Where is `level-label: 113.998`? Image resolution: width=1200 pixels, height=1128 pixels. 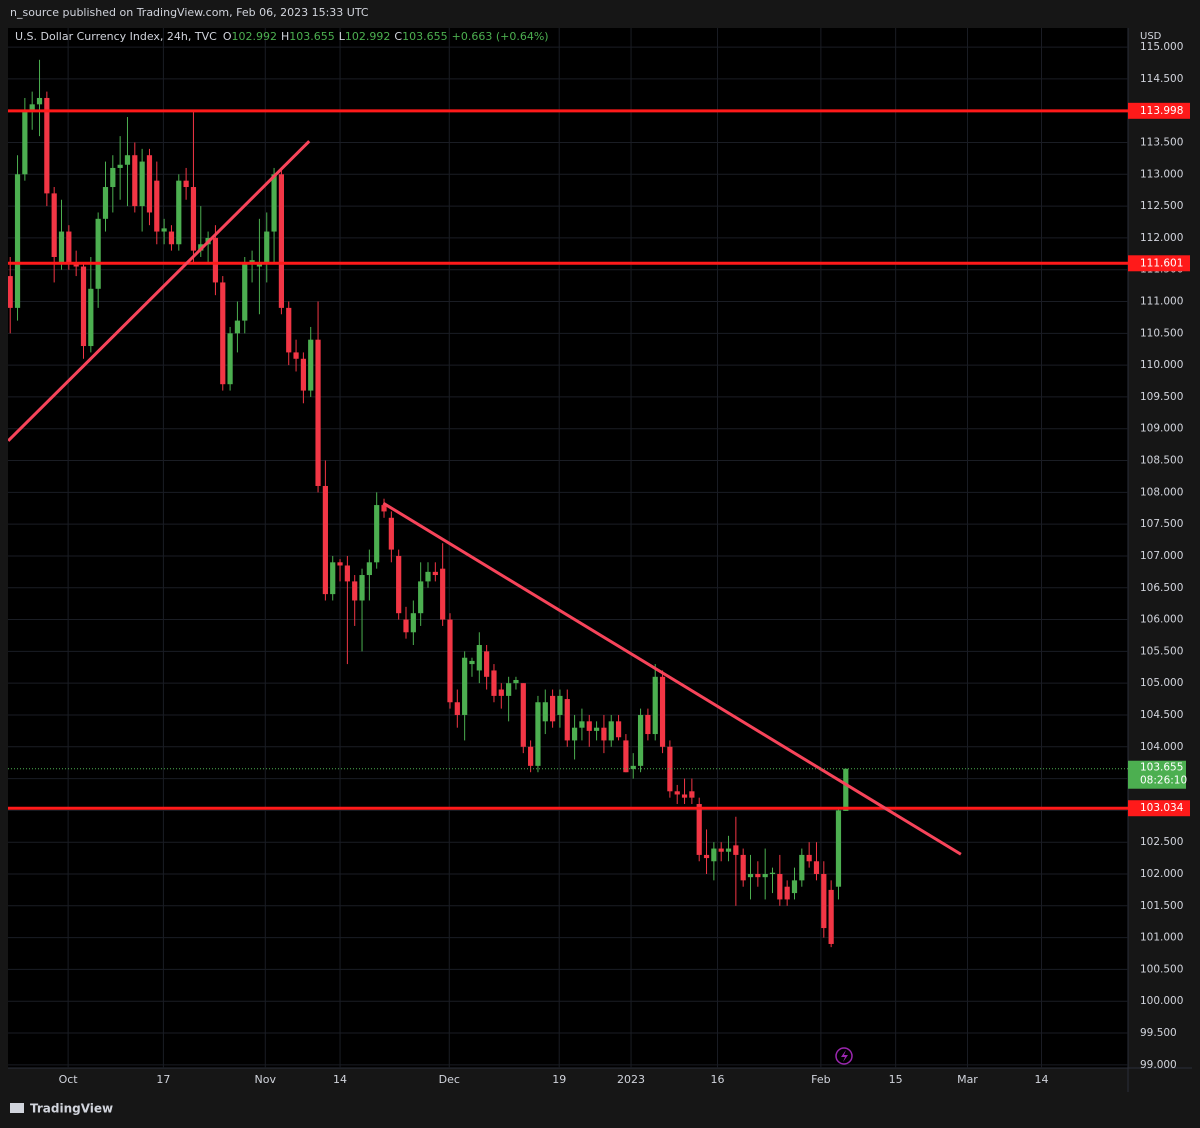
level-label: 113.998 is located at coordinates (1161, 111).